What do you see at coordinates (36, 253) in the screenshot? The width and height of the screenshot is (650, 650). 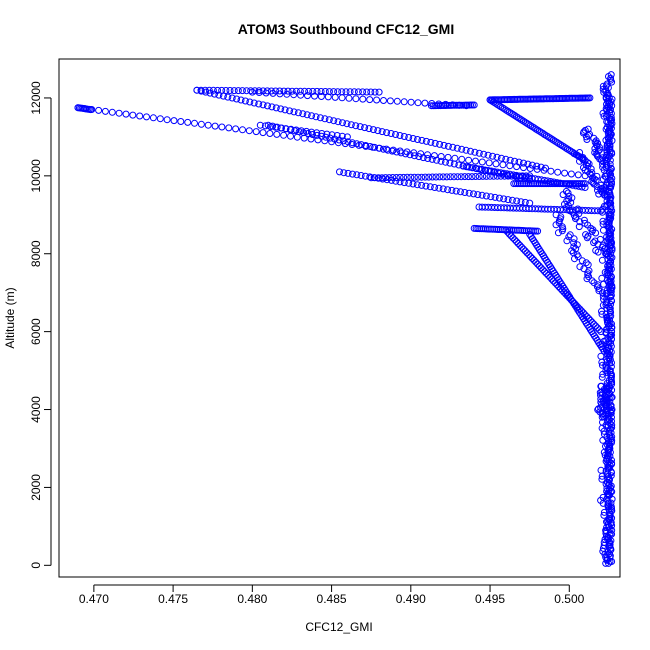 I see `y-tick-label: 8000` at bounding box center [36, 253].